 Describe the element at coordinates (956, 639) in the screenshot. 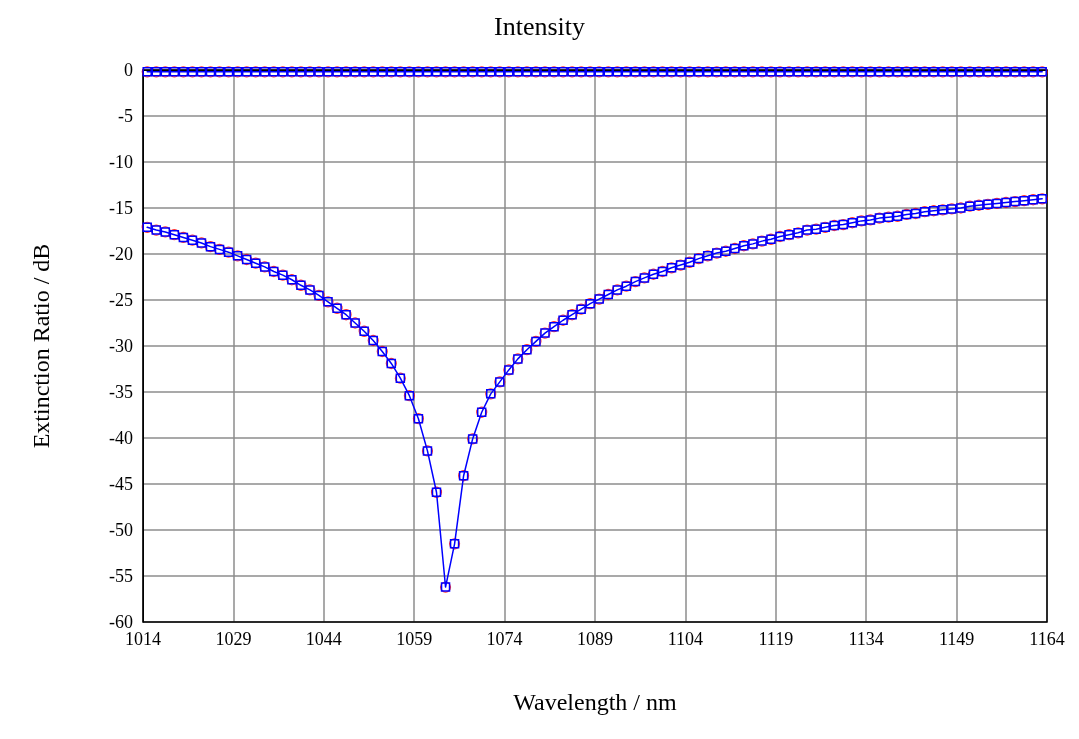

I see `x-tick-label: 1149` at that location.